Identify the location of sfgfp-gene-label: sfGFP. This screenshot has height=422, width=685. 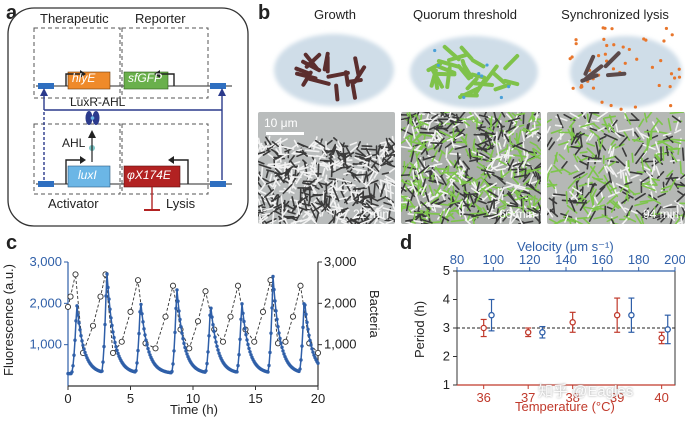
(145, 78).